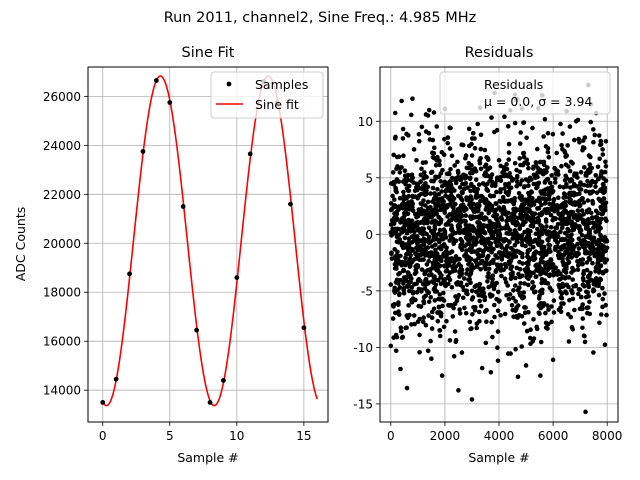  Describe the element at coordinates (431, 358) in the screenshot. I see `residual-outlier-point` at that location.